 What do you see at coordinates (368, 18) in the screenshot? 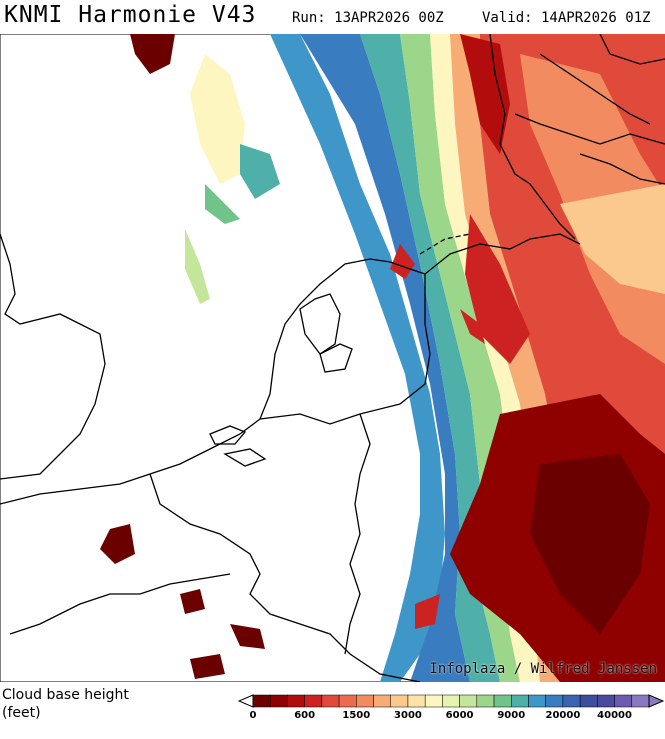
I see `run-time: Run: 13APR2026 00Z` at bounding box center [368, 18].